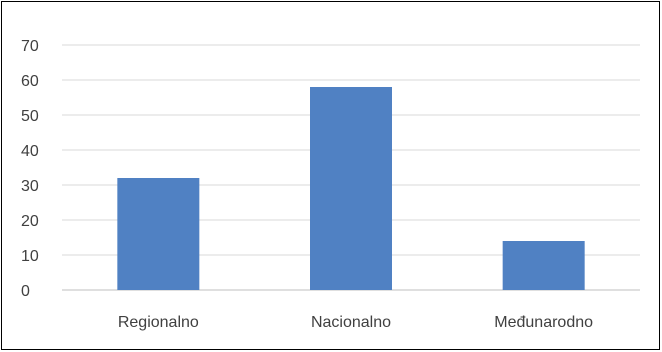 The image size is (662, 352). What do you see at coordinates (158, 322) in the screenshot?
I see `x-tick-label: Regionalno` at bounding box center [158, 322].